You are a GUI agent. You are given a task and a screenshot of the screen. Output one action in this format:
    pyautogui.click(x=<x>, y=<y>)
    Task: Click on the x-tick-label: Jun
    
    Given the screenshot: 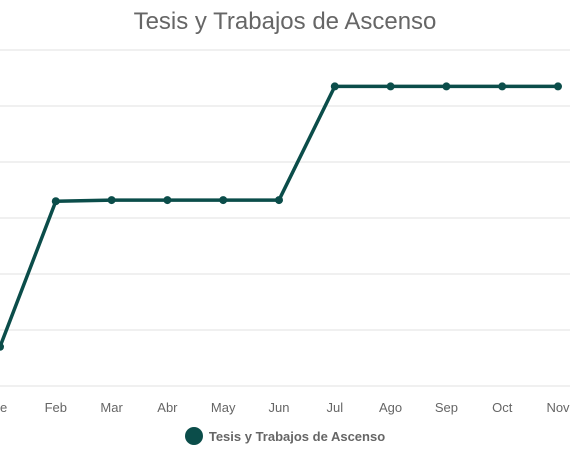 What is the action you would take?
    pyautogui.click(x=279, y=407)
    